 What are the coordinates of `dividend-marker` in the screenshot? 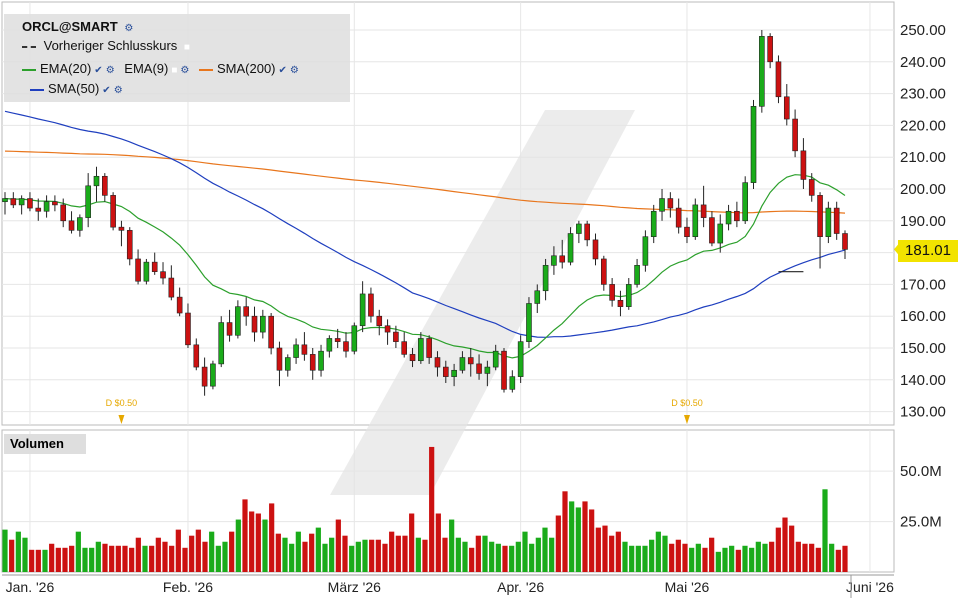 It's located at (121, 419).